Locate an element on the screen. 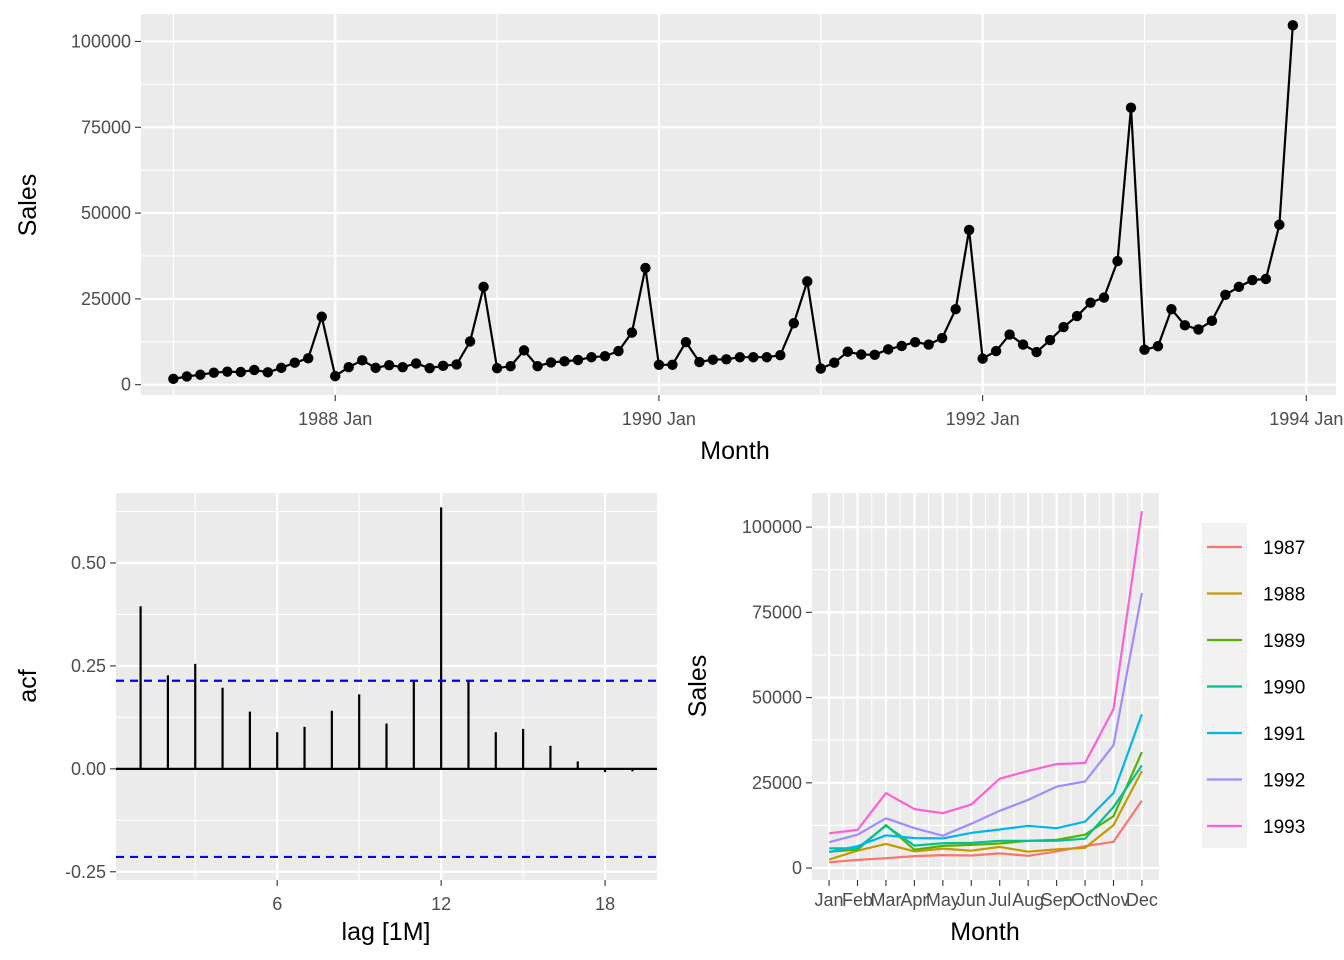 The width and height of the screenshot is (1344, 960). y-tick-label: -0.25 is located at coordinates (85, 872).